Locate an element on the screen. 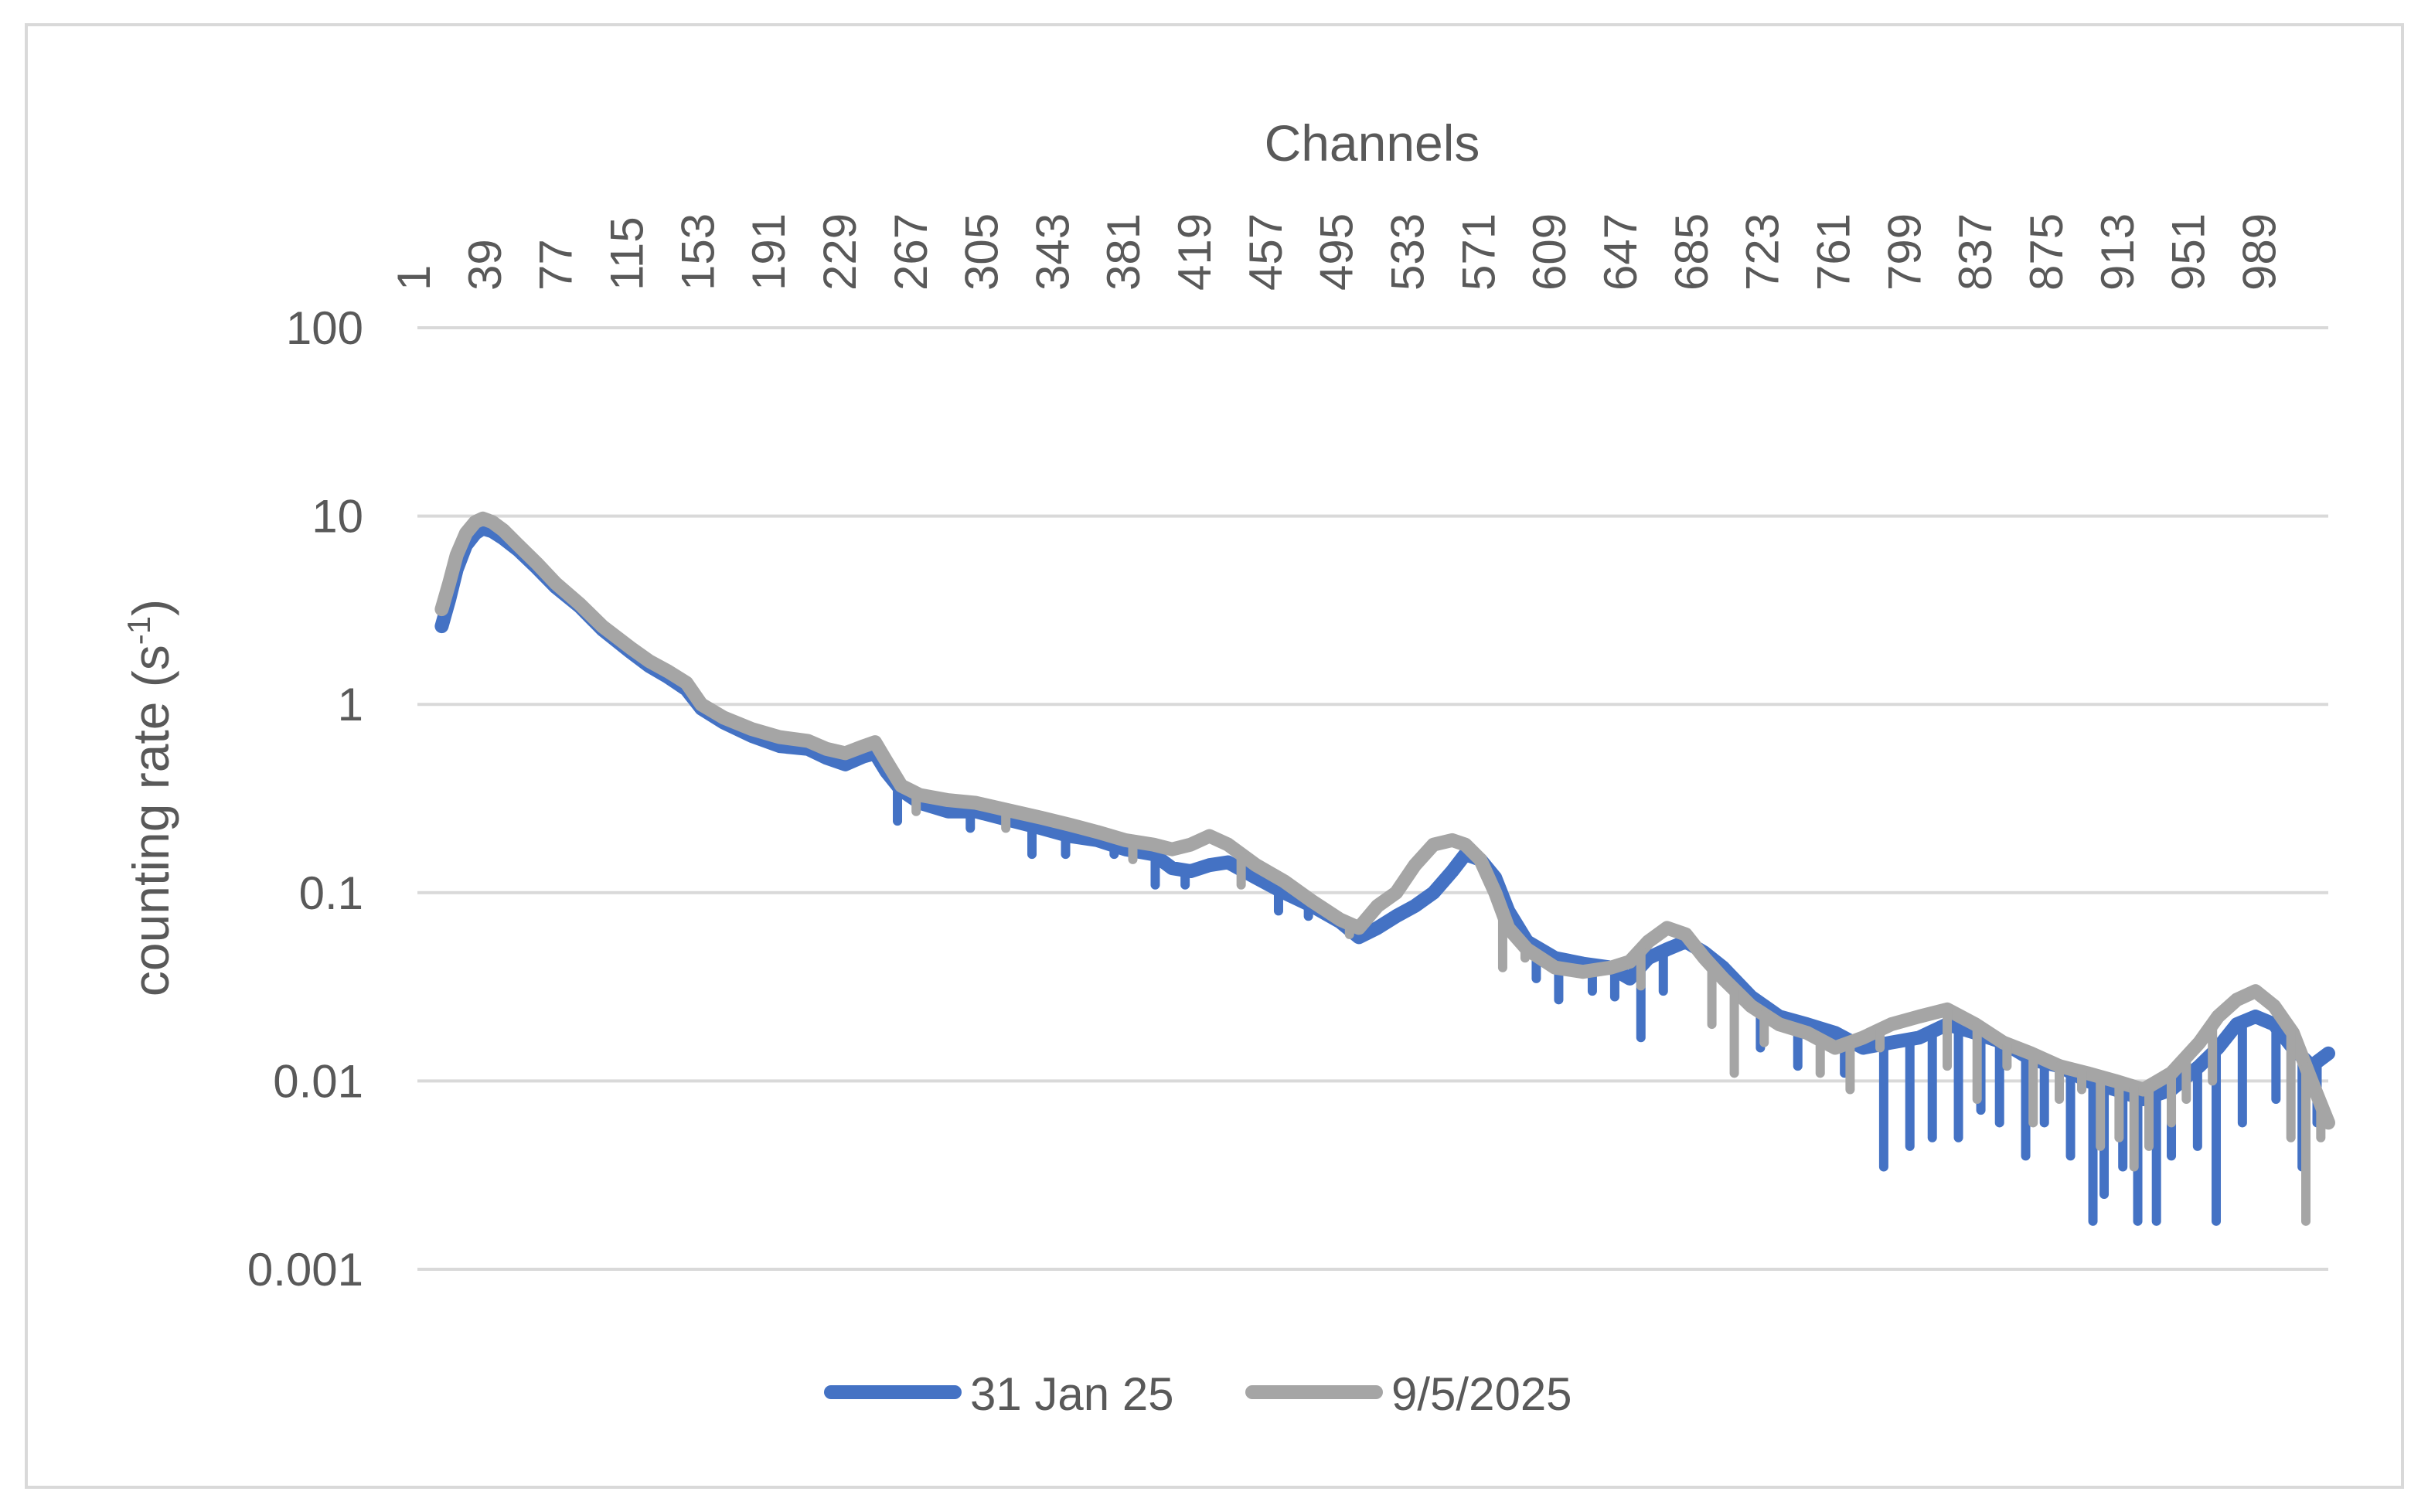 This screenshot has width=2428, height=1512. x-tick-label: 875 is located at coordinates (2046, 252).